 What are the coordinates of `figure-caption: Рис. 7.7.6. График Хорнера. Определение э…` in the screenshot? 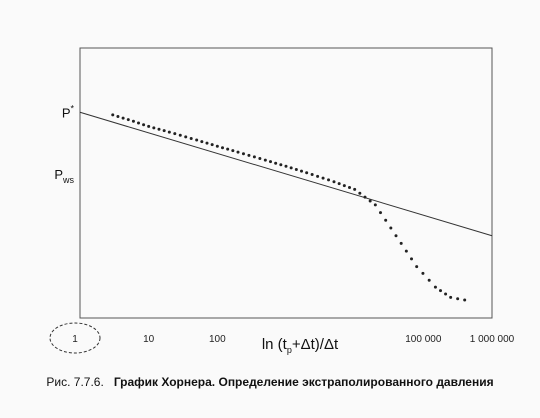 It's located at (270, 382).